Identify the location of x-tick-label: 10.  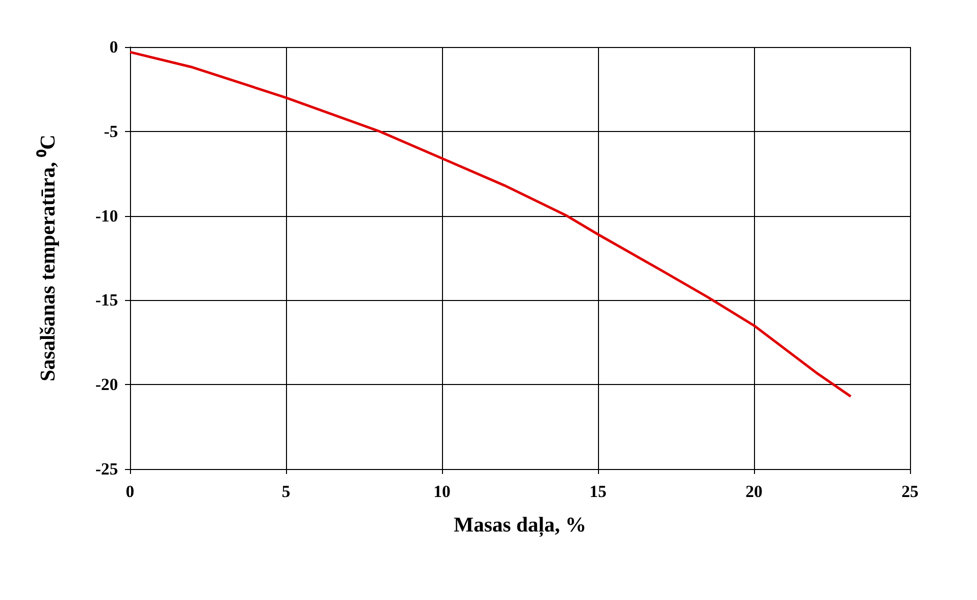
(442, 491).